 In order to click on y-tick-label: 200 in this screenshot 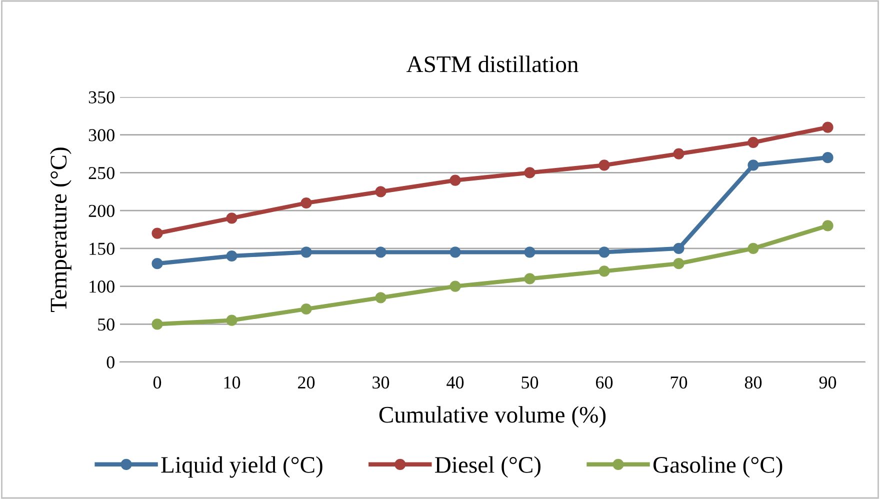, I will do `click(101, 211)`.